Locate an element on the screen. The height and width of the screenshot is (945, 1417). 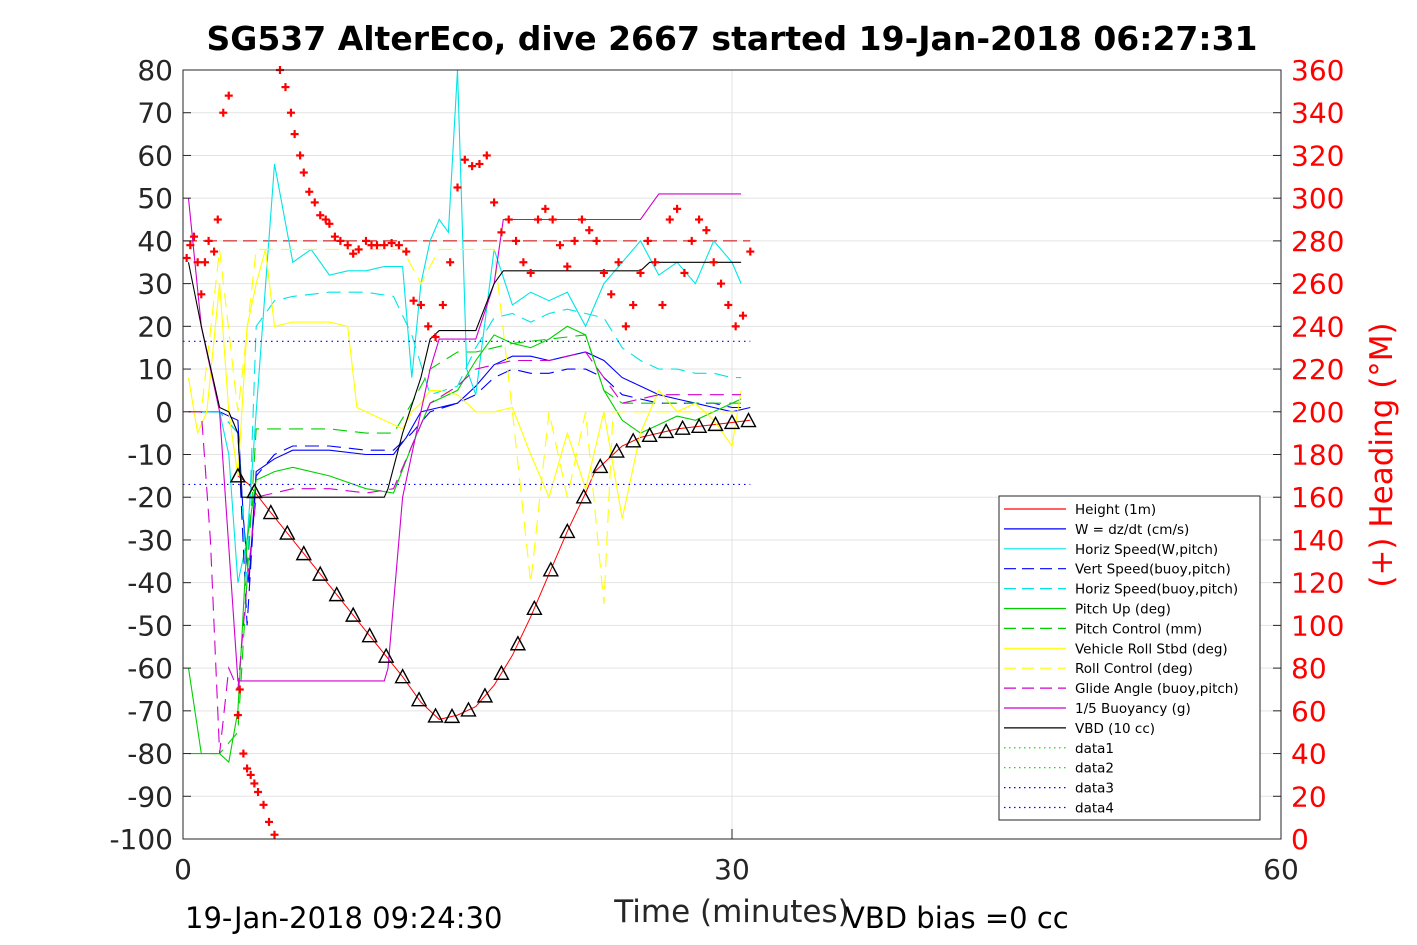
x-tick-label: 0 is located at coordinates (183, 869).